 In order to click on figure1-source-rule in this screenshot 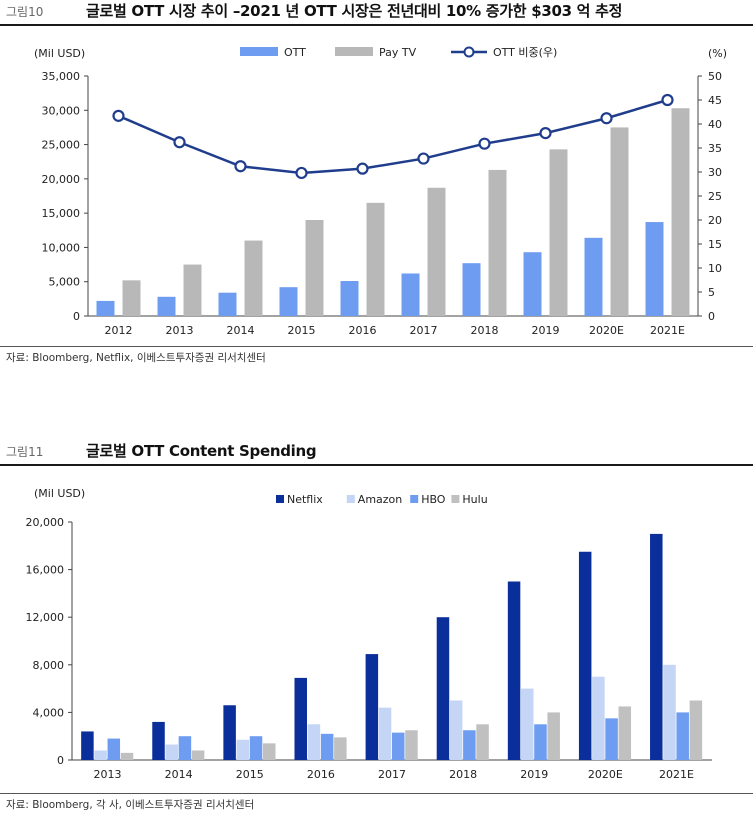, I will do `click(376, 346)`.